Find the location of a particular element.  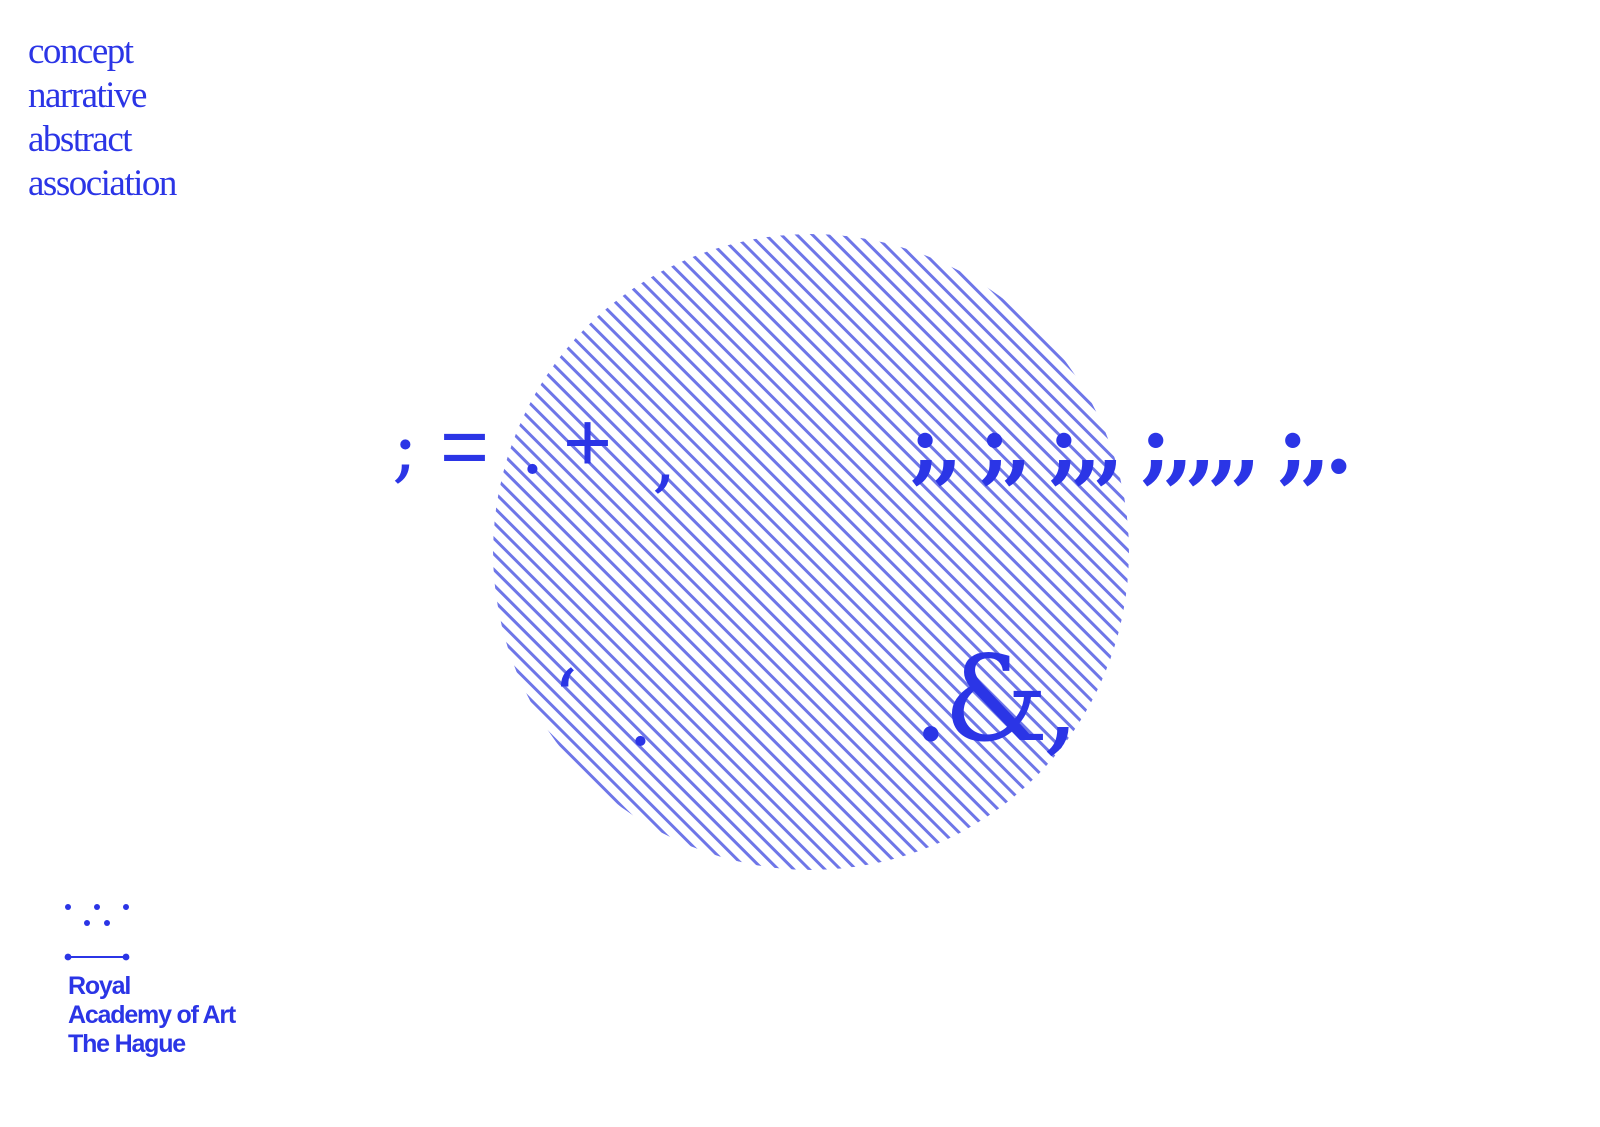

academy-name: Royal Academy of Art The Hague is located at coordinates (165, 1015).